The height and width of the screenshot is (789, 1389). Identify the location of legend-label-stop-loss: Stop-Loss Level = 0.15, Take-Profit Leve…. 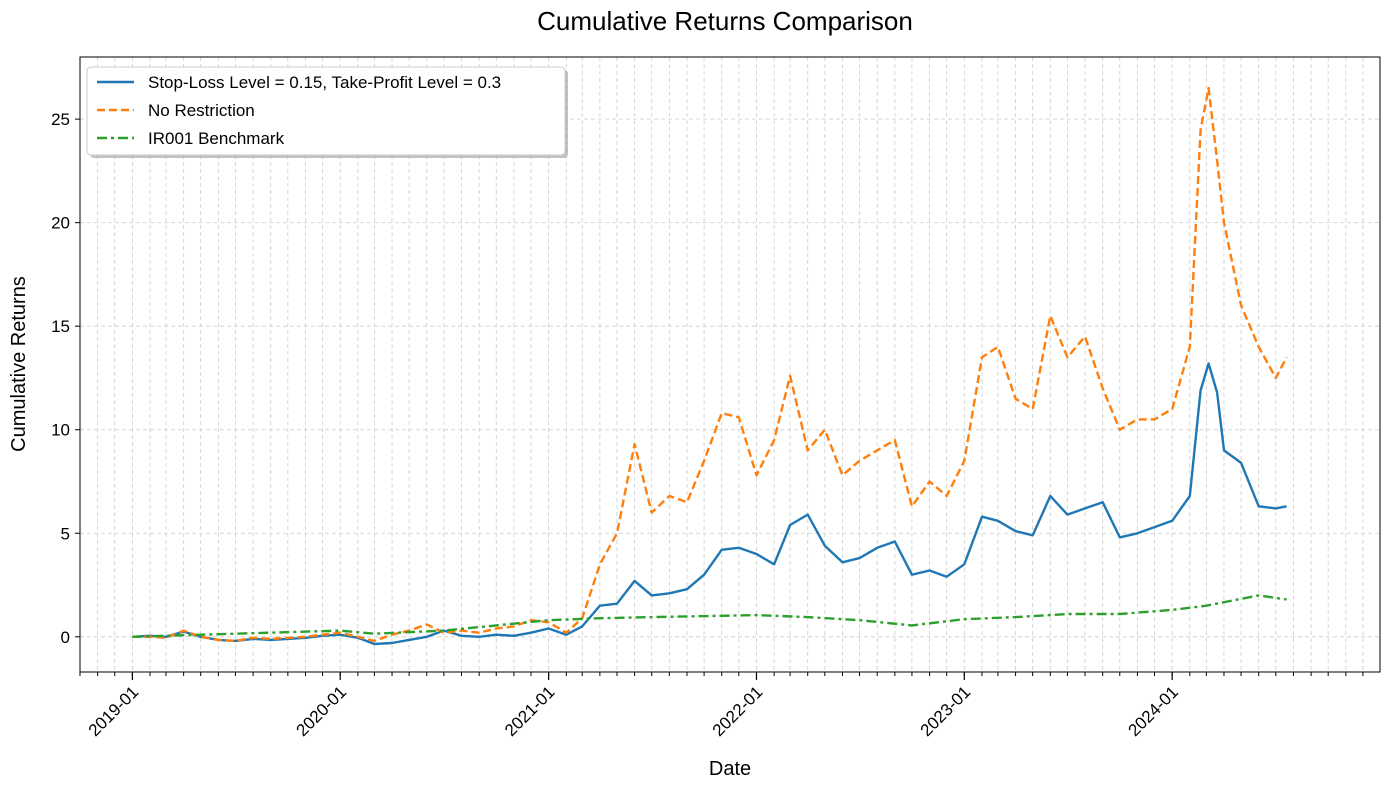
(324, 82).